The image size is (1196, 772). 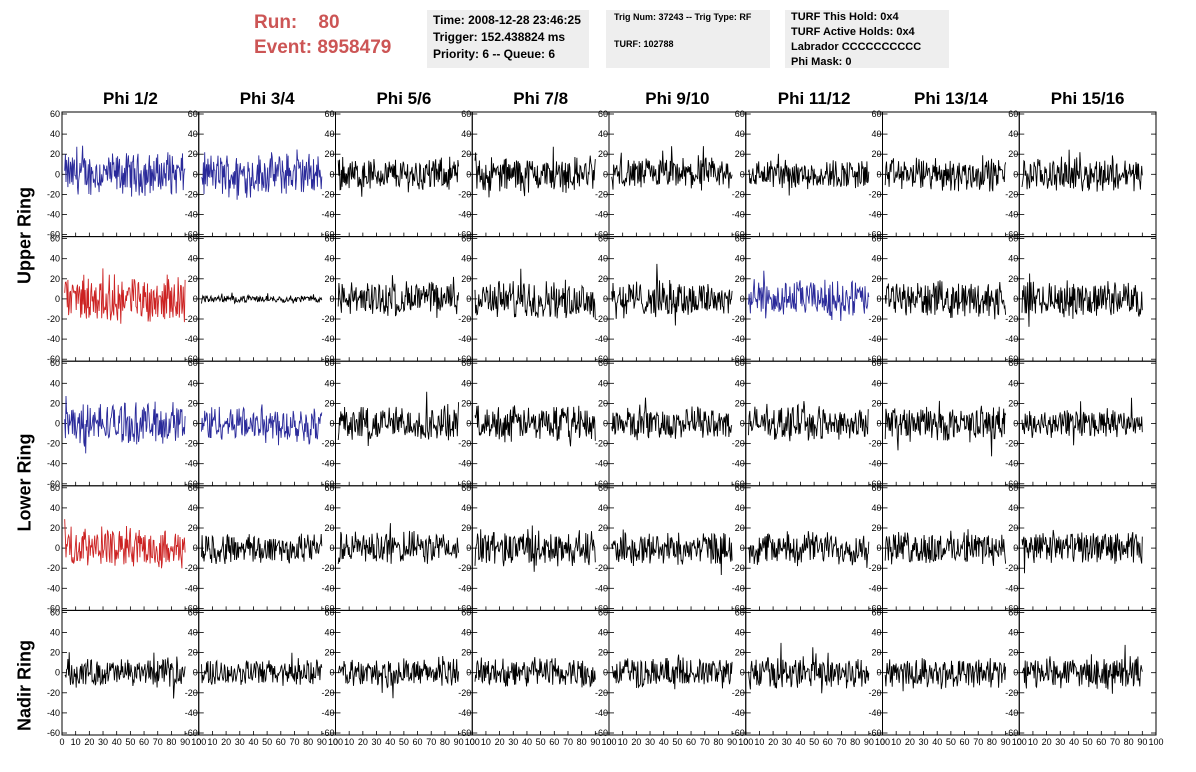 I want to click on event-row: Event: 8958479, so click(x=322, y=47).